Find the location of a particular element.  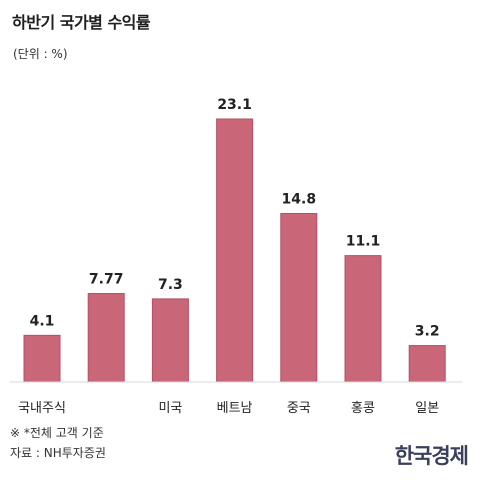

unit-label: (단위 : %) is located at coordinates (40, 54).